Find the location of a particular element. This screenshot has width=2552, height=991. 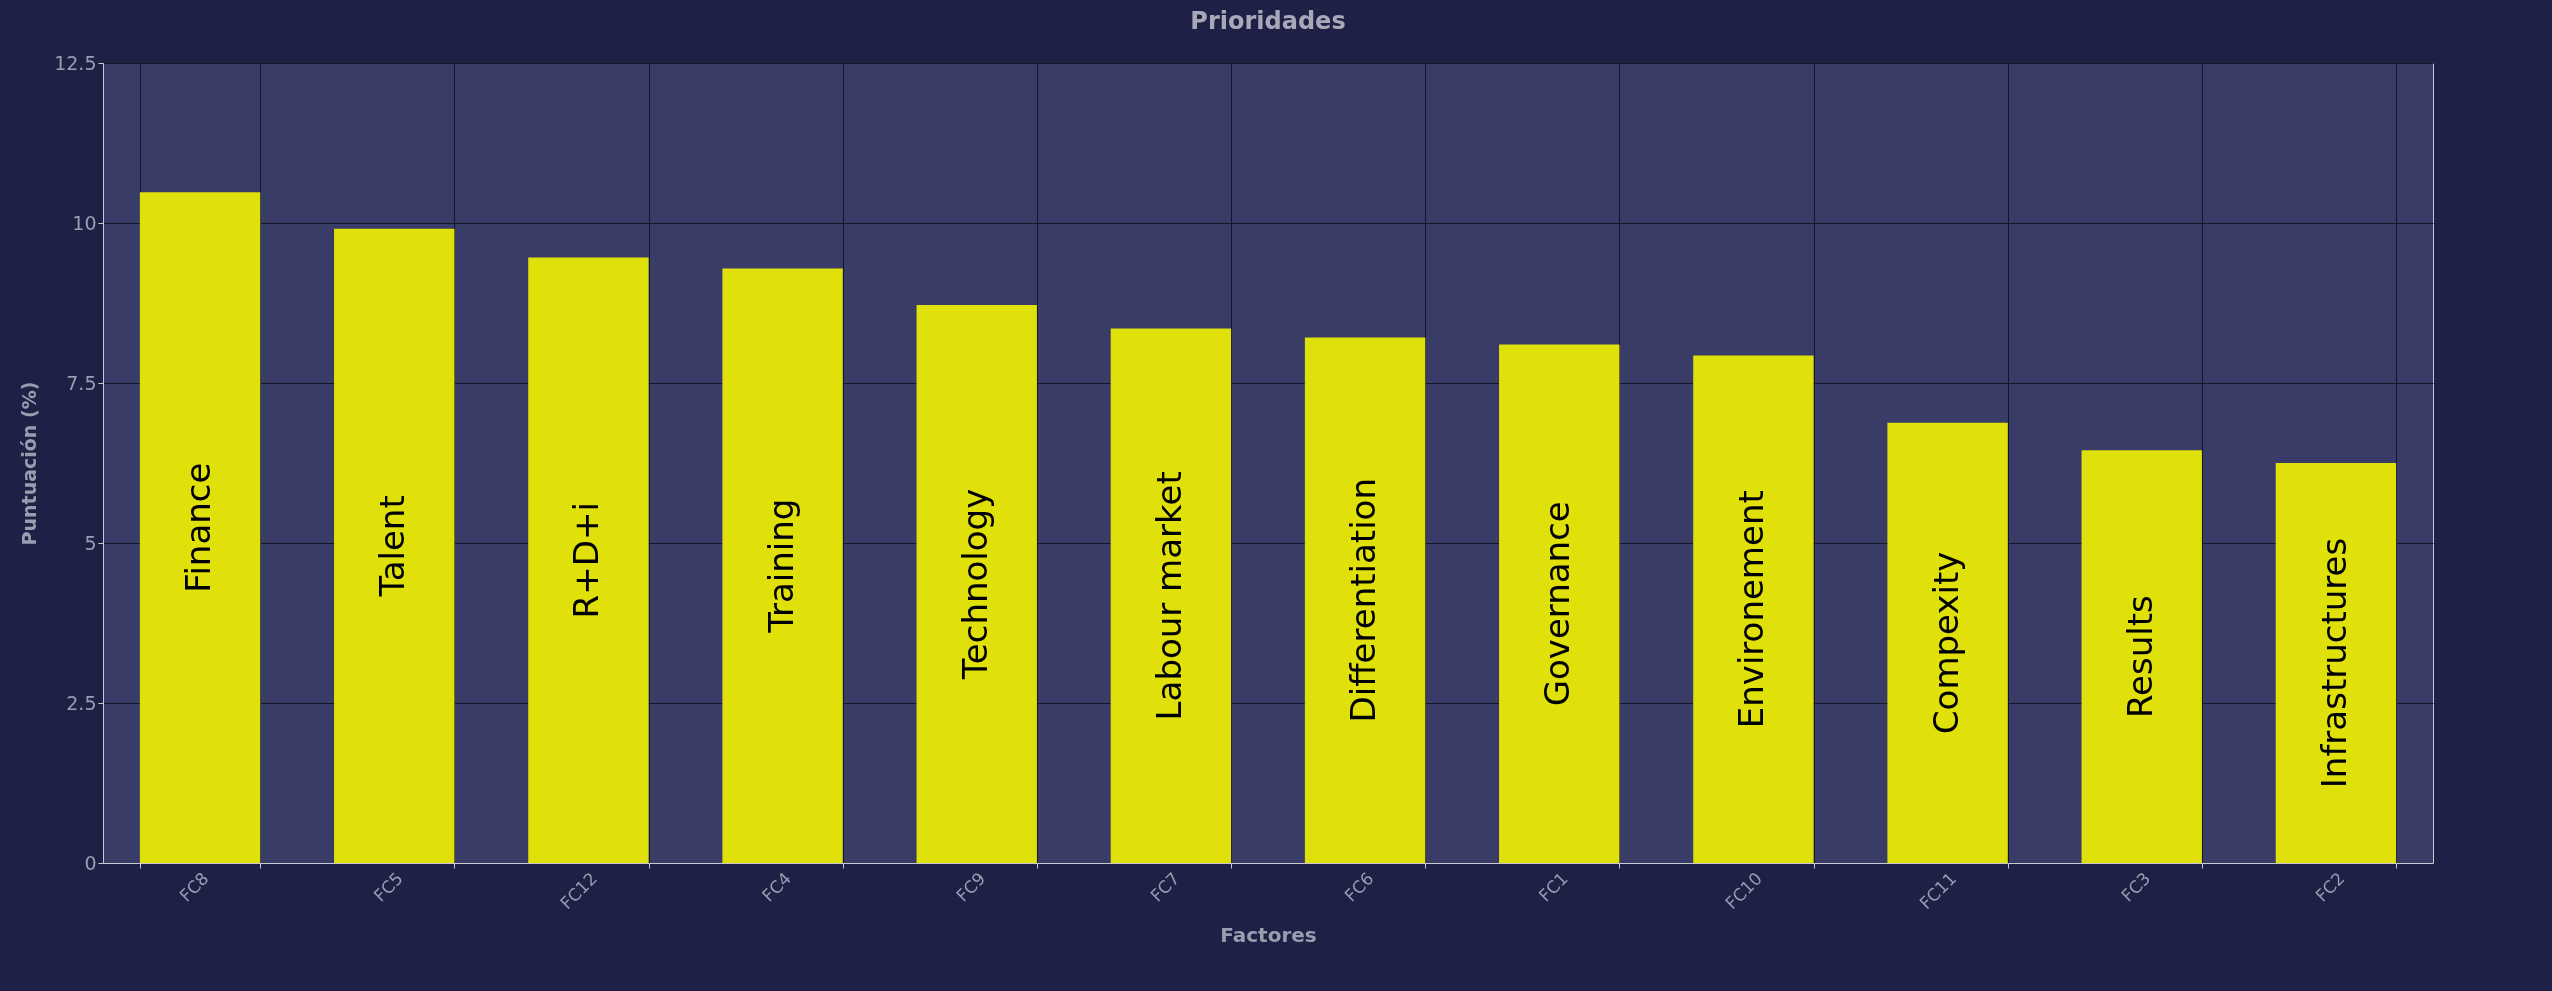

annotation: Results is located at coordinates (2139, 656).